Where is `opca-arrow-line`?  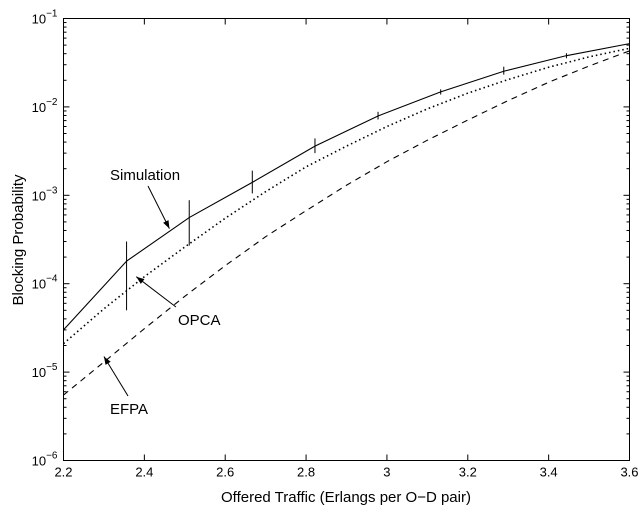
opca-arrow-line is located at coordinates (156, 292).